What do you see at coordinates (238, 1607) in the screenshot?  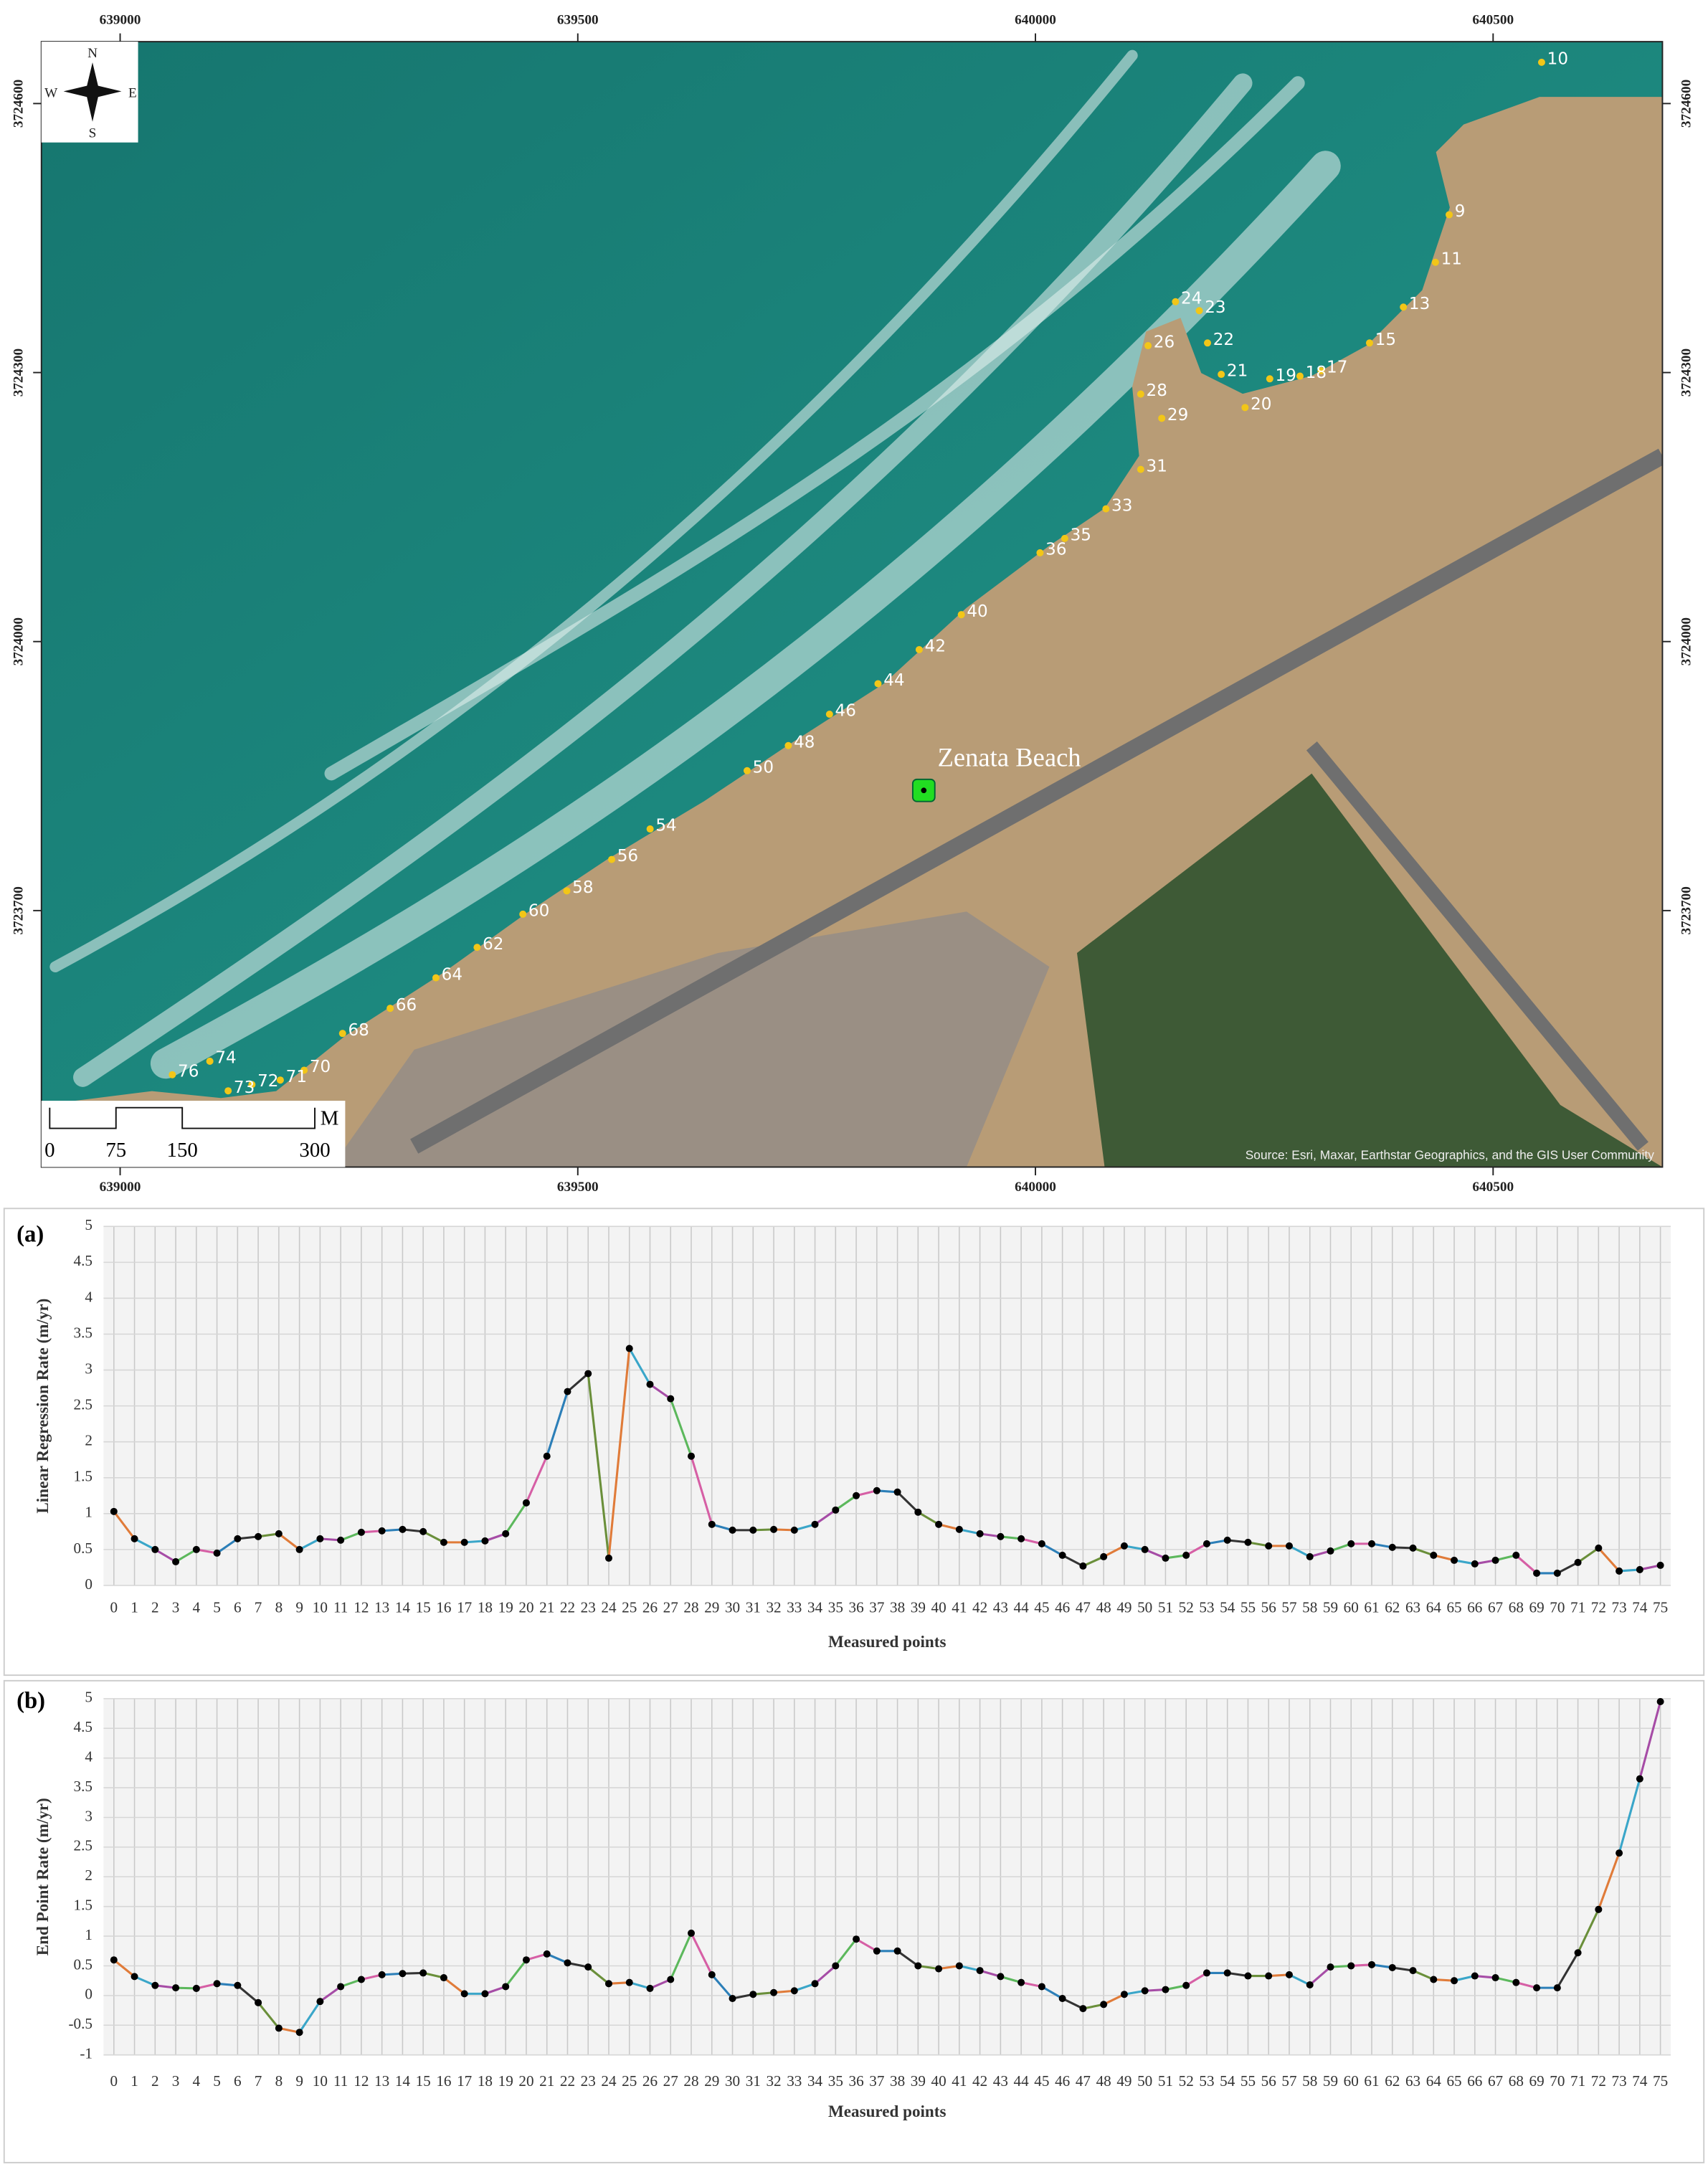 I see `x-tick-label: 6` at bounding box center [238, 1607].